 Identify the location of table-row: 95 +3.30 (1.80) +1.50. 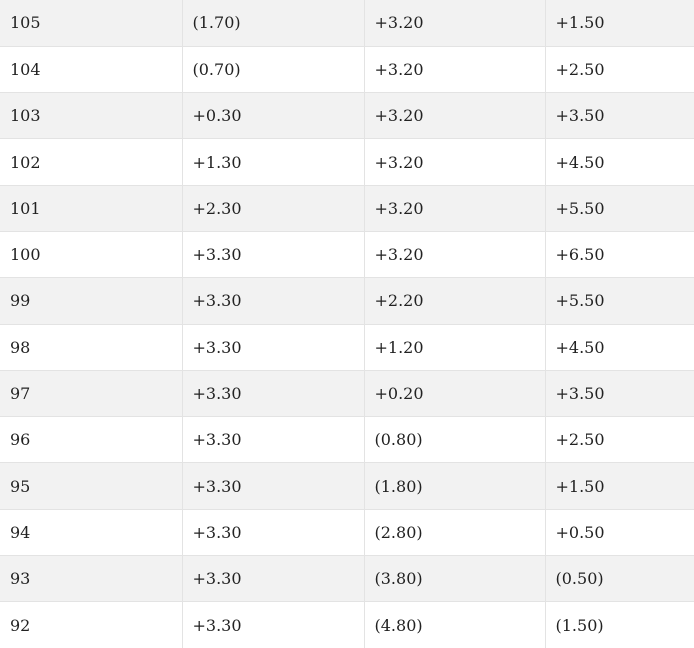
(347, 486).